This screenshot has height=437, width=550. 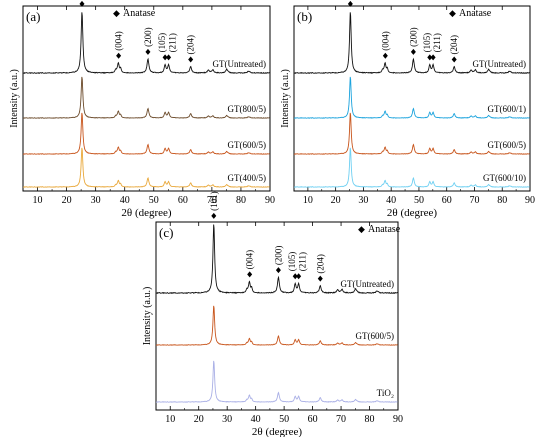 What do you see at coordinates (33, 16) in the screenshot?
I see `panel-label: (a)` at bounding box center [33, 16].